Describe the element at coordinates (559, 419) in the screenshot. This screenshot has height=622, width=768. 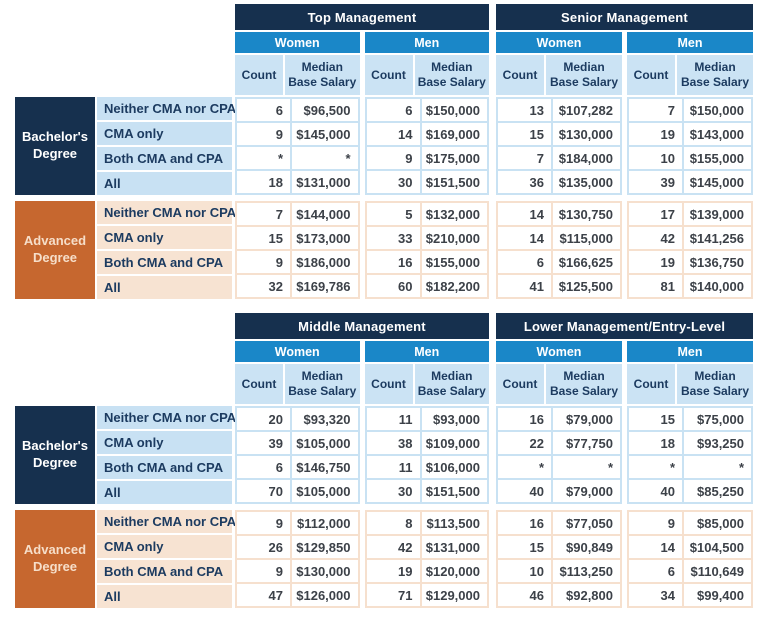
I see `table-row: 16 $79,000` at that location.